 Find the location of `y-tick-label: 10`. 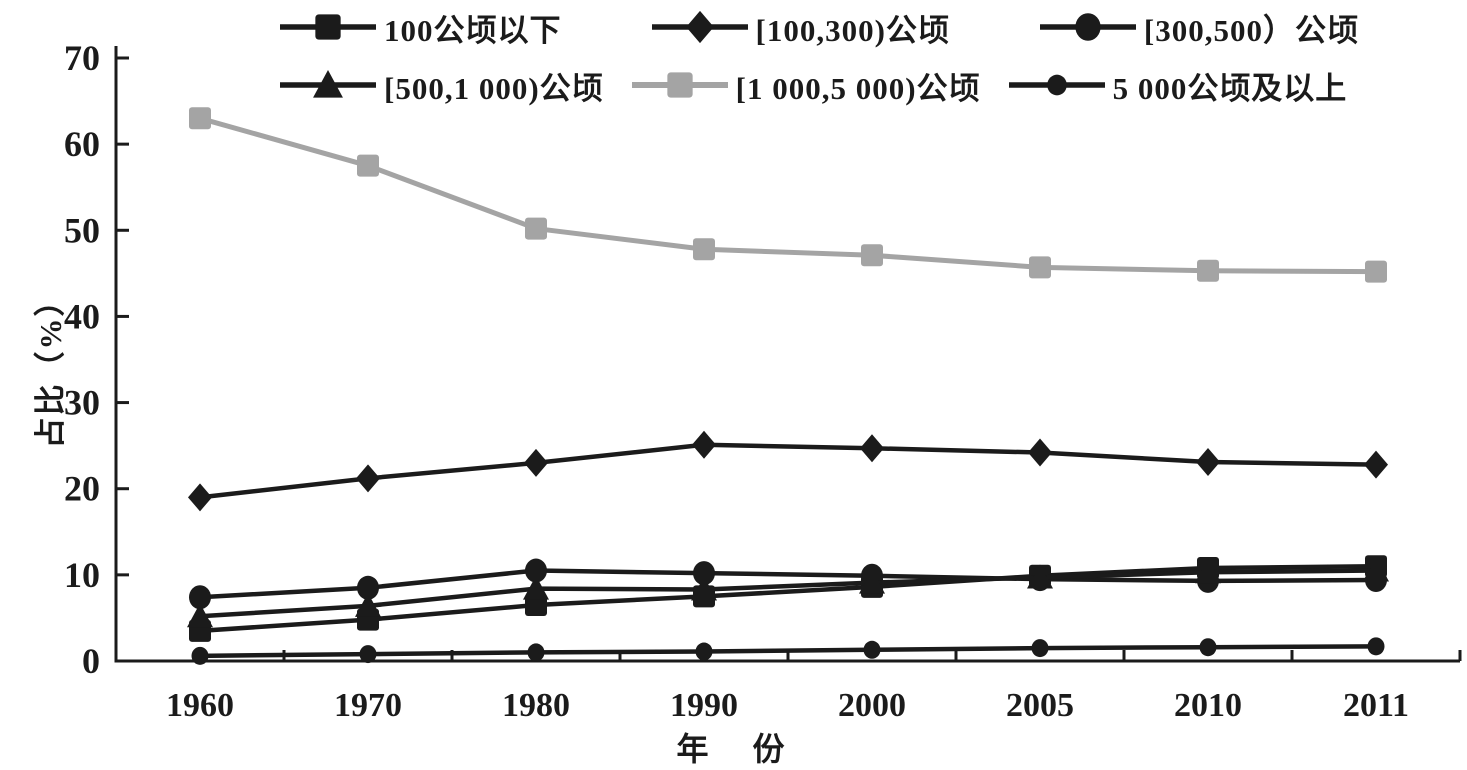

y-tick-label: 10 is located at coordinates (82, 575).